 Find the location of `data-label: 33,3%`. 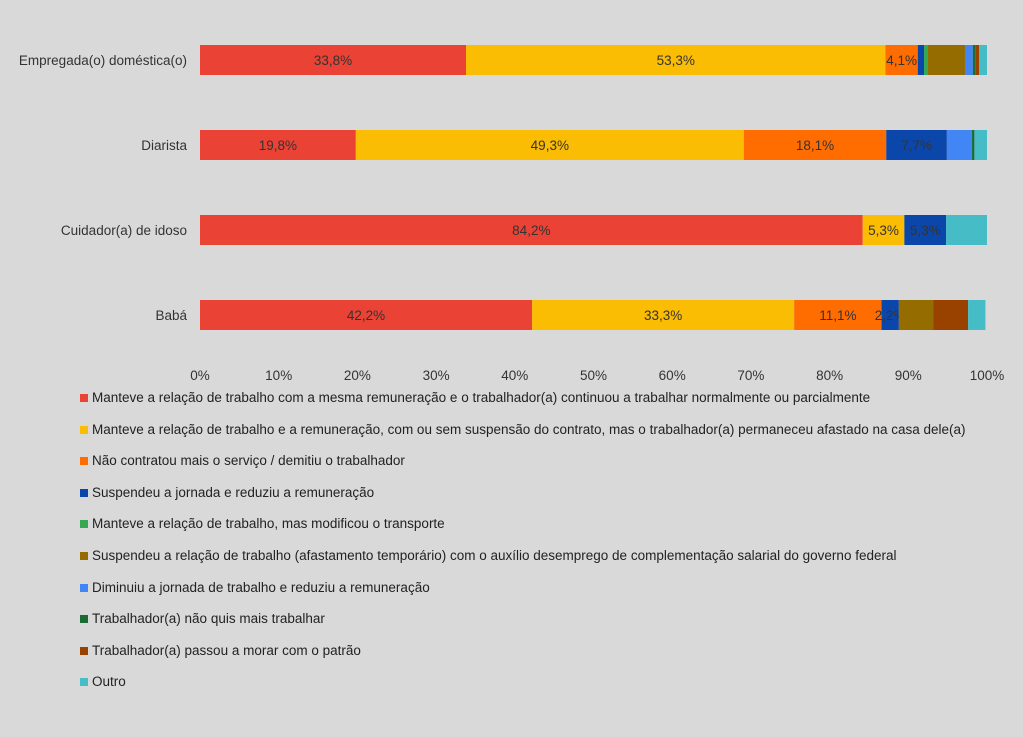

data-label: 33,3% is located at coordinates (663, 315).